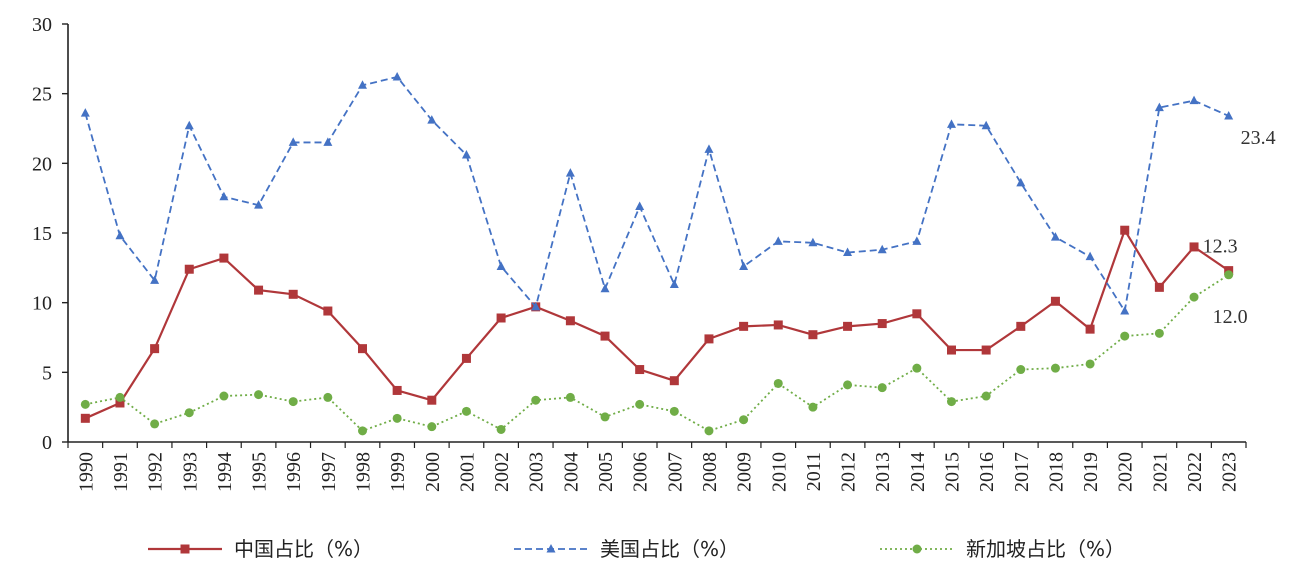 The image size is (1293, 570). I want to click on x-tick-label: 2013, so click(883, 472).